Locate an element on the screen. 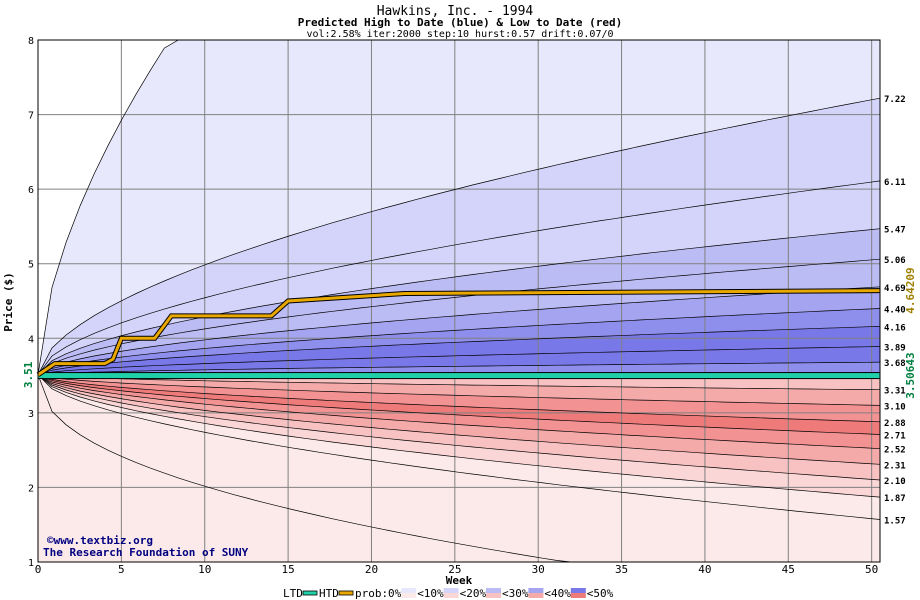 The height and width of the screenshot is (600, 920). right-label-4: 4.69 is located at coordinates (895, 289).